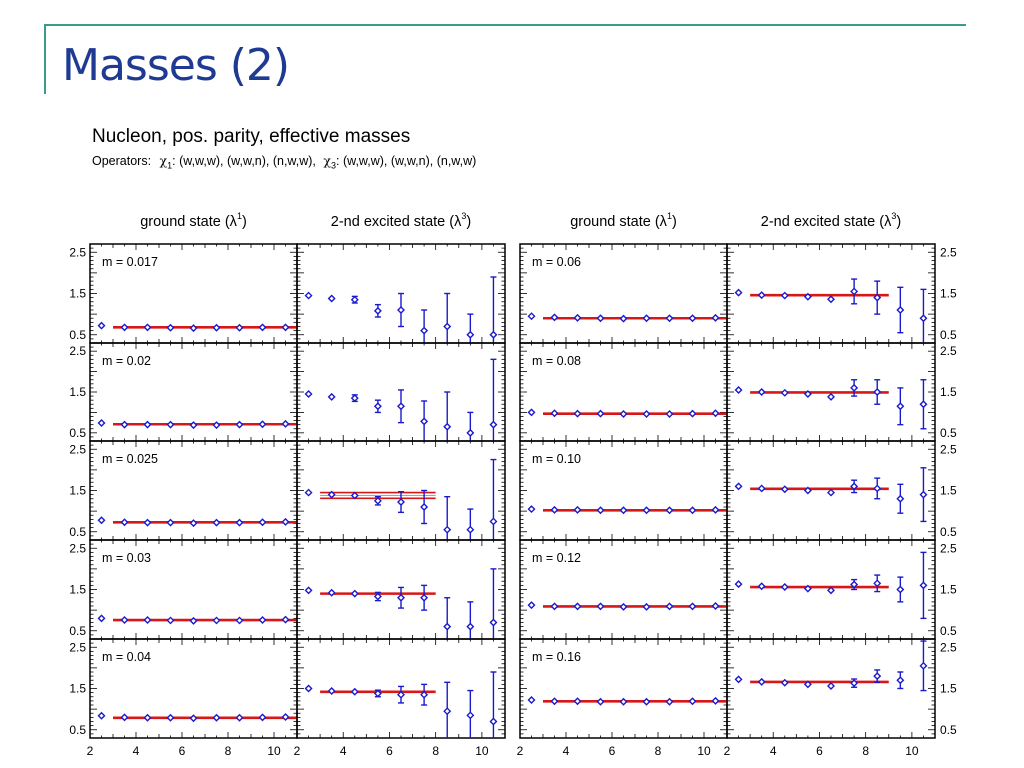 The width and height of the screenshot is (1024, 768). I want to click on chi1-operators: : (w,w,w), (w,w,n), (n,w,w),, so click(244, 161).